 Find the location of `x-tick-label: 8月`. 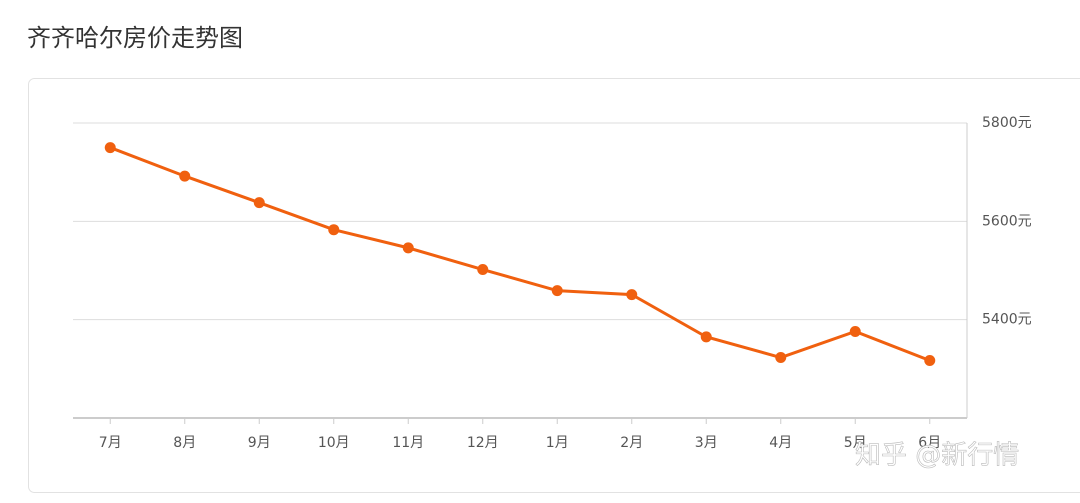

x-tick-label: 8月 is located at coordinates (184, 443).